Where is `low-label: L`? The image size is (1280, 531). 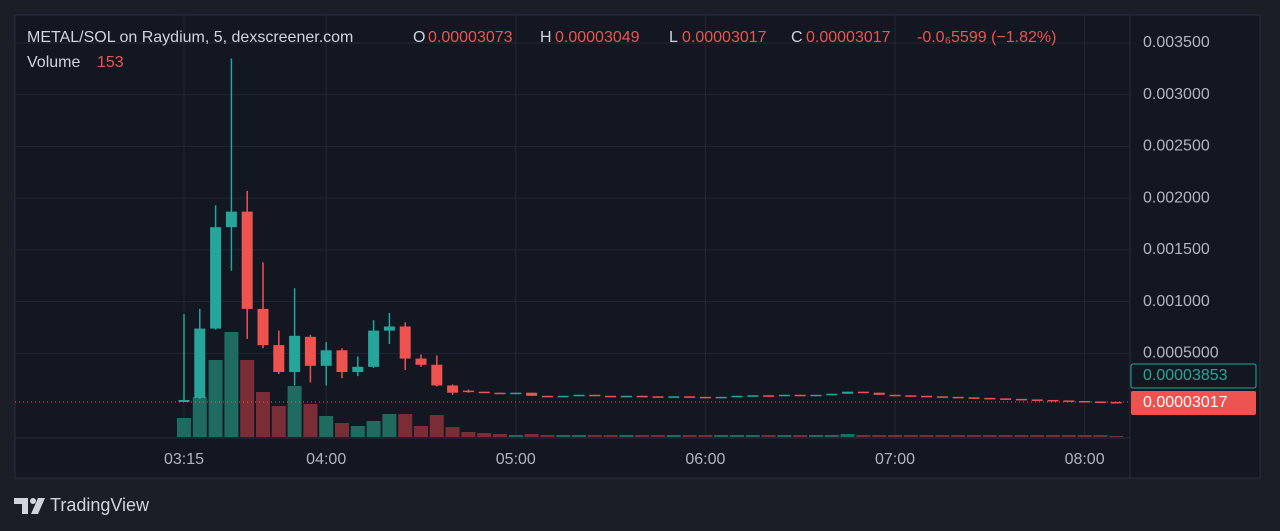 low-label: L is located at coordinates (673, 37).